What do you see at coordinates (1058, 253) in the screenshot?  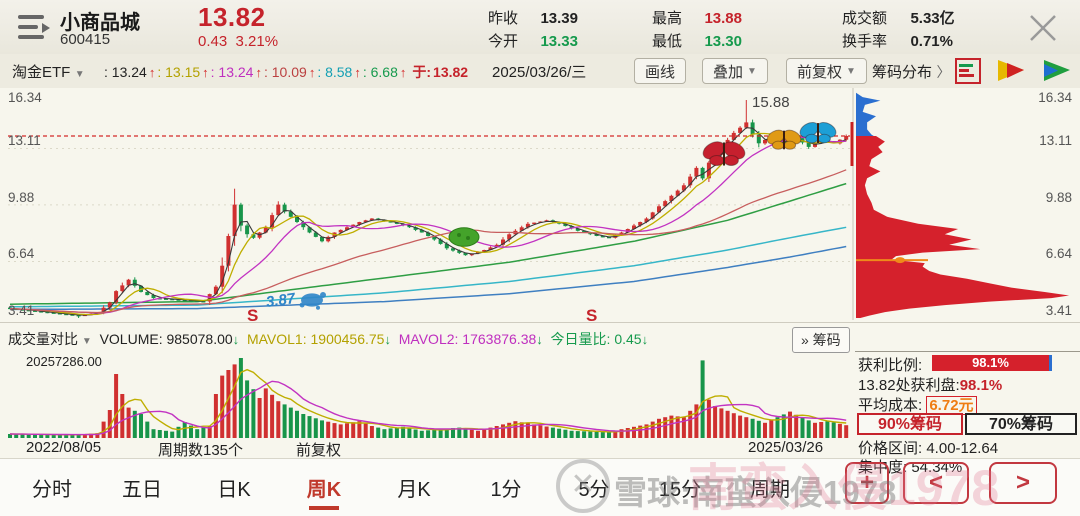 I see `y-tick-right: 6.64` at bounding box center [1058, 253].